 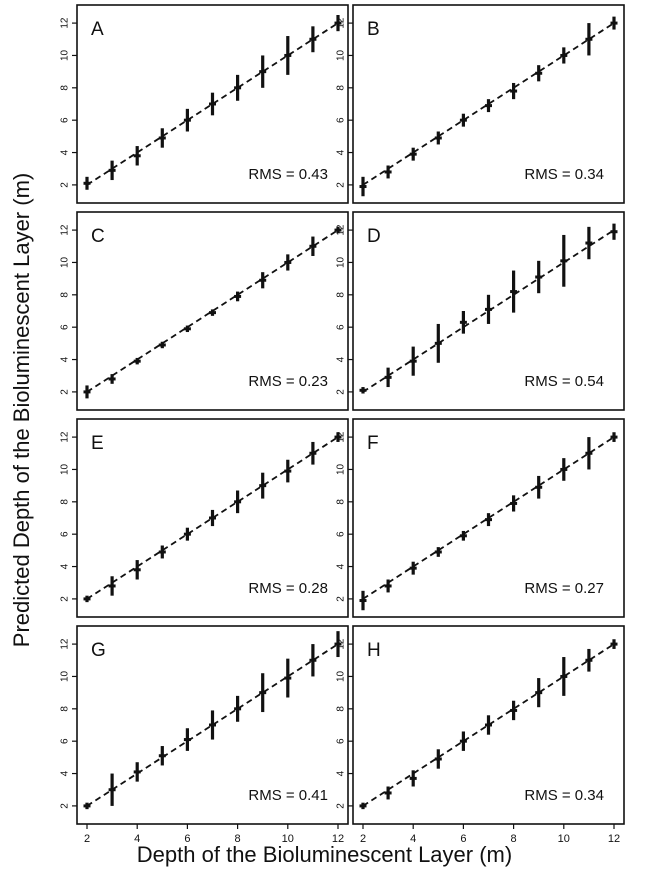 I want to click on x-tick-label: 12, so click(x=614, y=839).